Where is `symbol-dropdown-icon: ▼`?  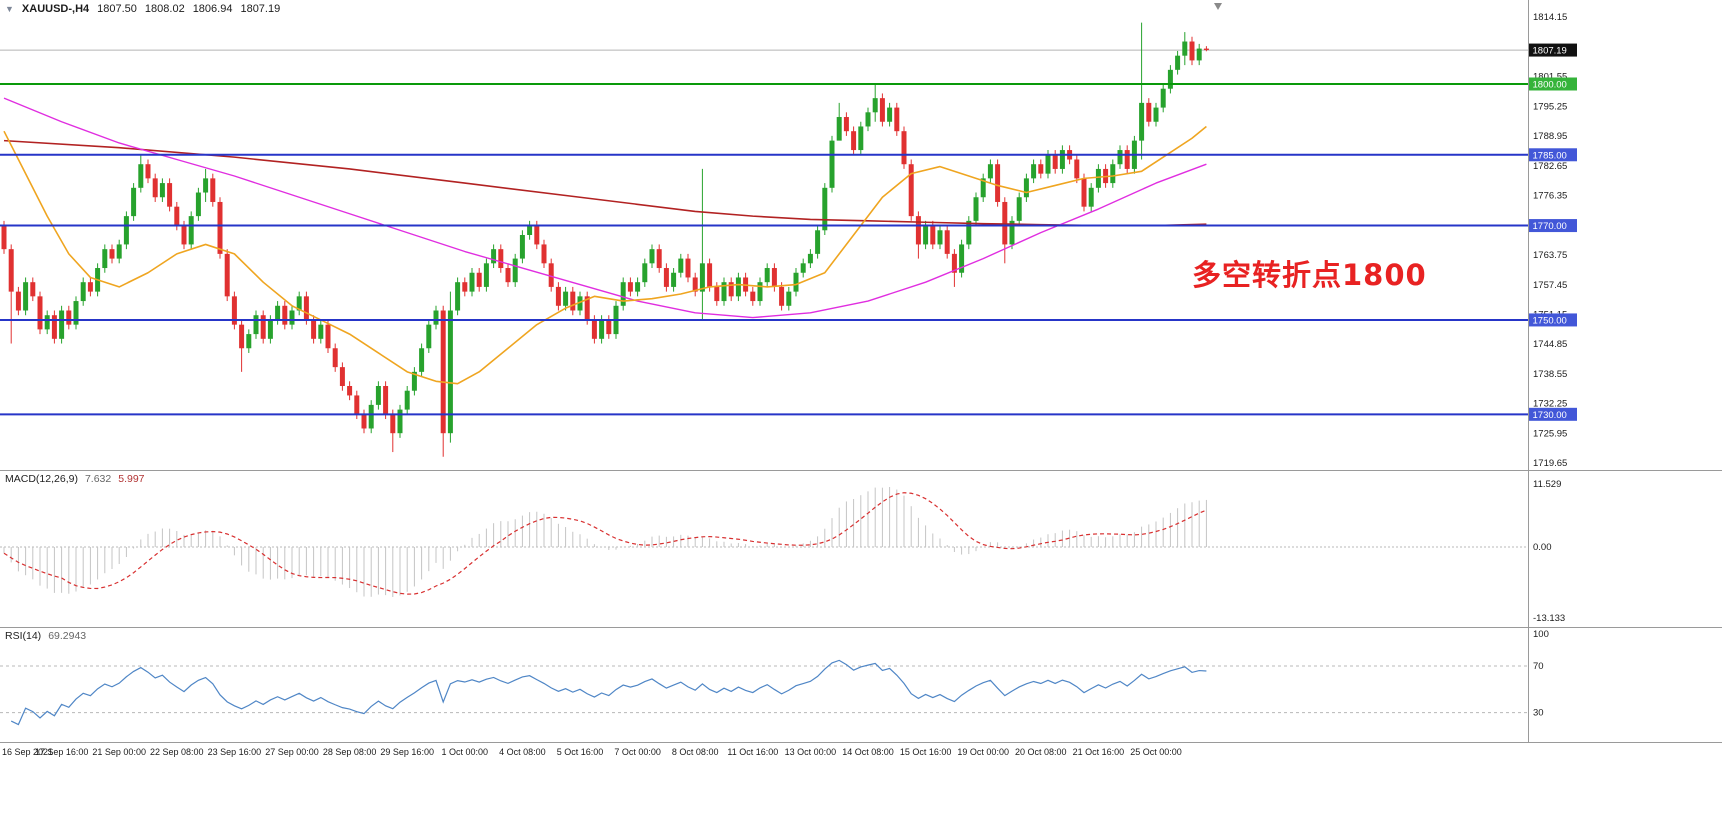 symbol-dropdown-icon: ▼ is located at coordinates (9, 8).